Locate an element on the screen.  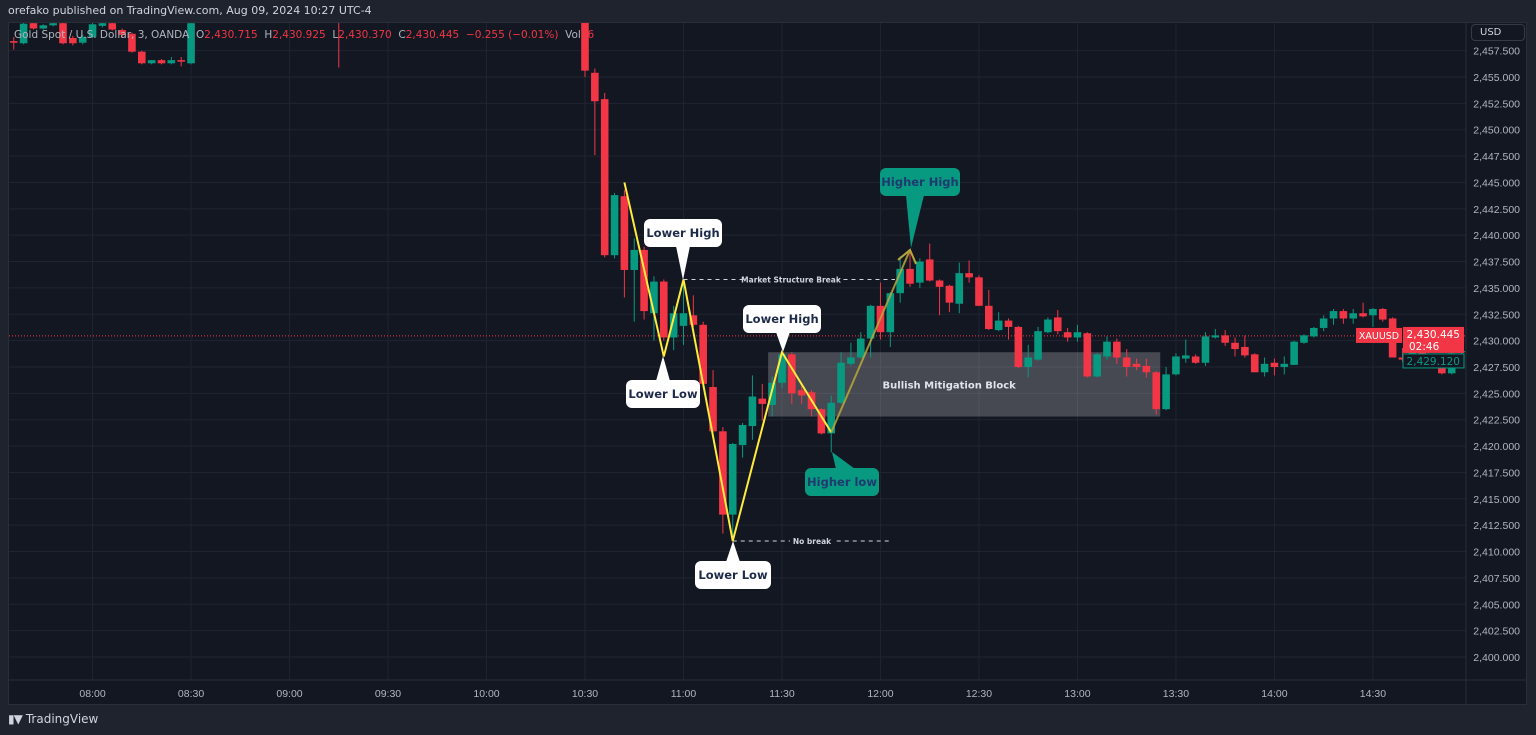
zigzag-line-higher-high is located at coordinates (870, 341).